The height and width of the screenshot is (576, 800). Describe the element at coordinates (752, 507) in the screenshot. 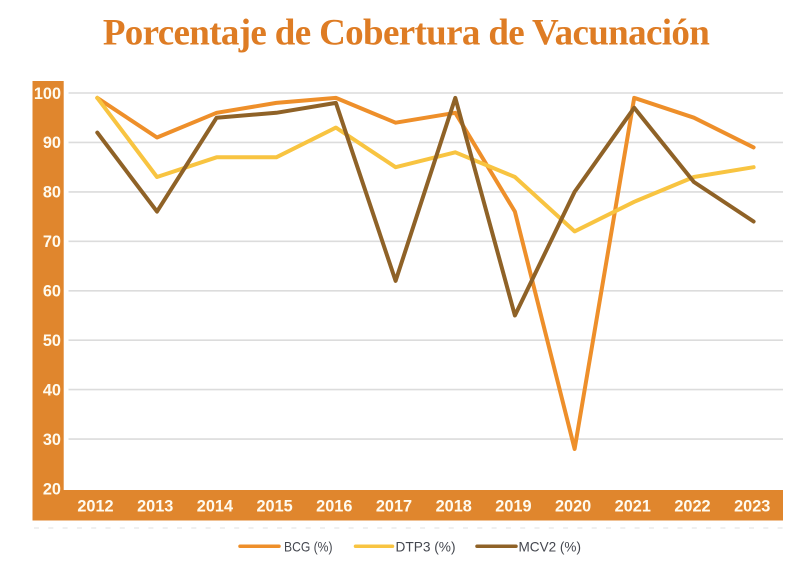

I see `svg-text: 2023` at that location.